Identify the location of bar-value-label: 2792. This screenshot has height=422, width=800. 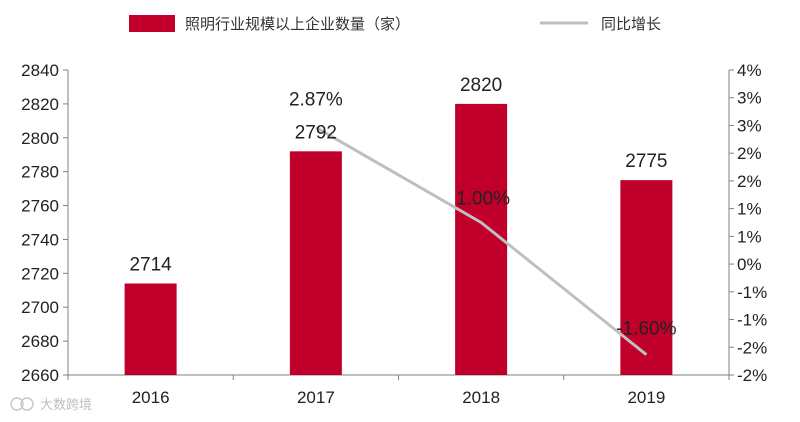
(316, 132).